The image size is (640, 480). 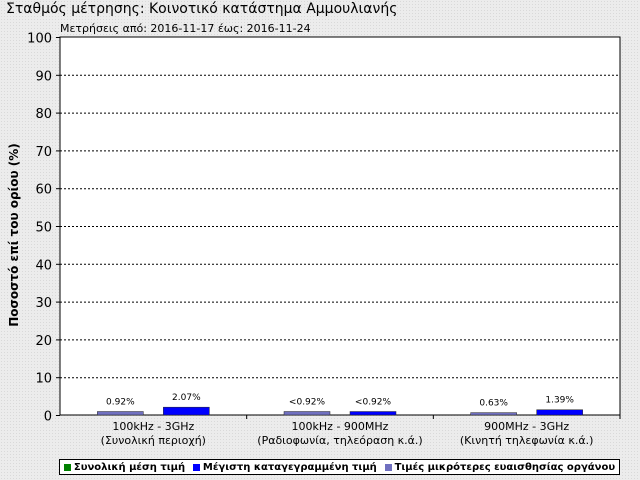 What do you see at coordinates (388, 467) in the screenshot?
I see `legend-swatch-below-sensitivity` at bounding box center [388, 467].